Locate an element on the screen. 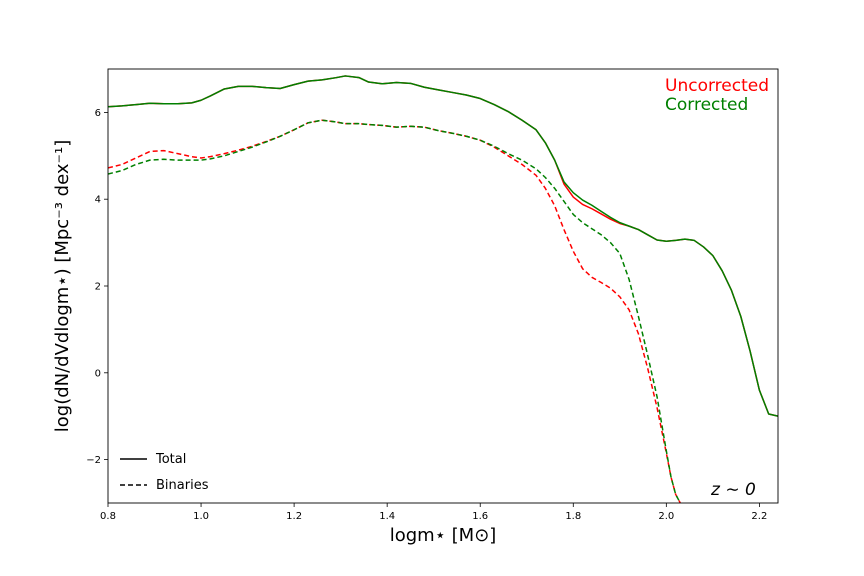  redshift-annotation: z ∼ 0 is located at coordinates (733, 490).